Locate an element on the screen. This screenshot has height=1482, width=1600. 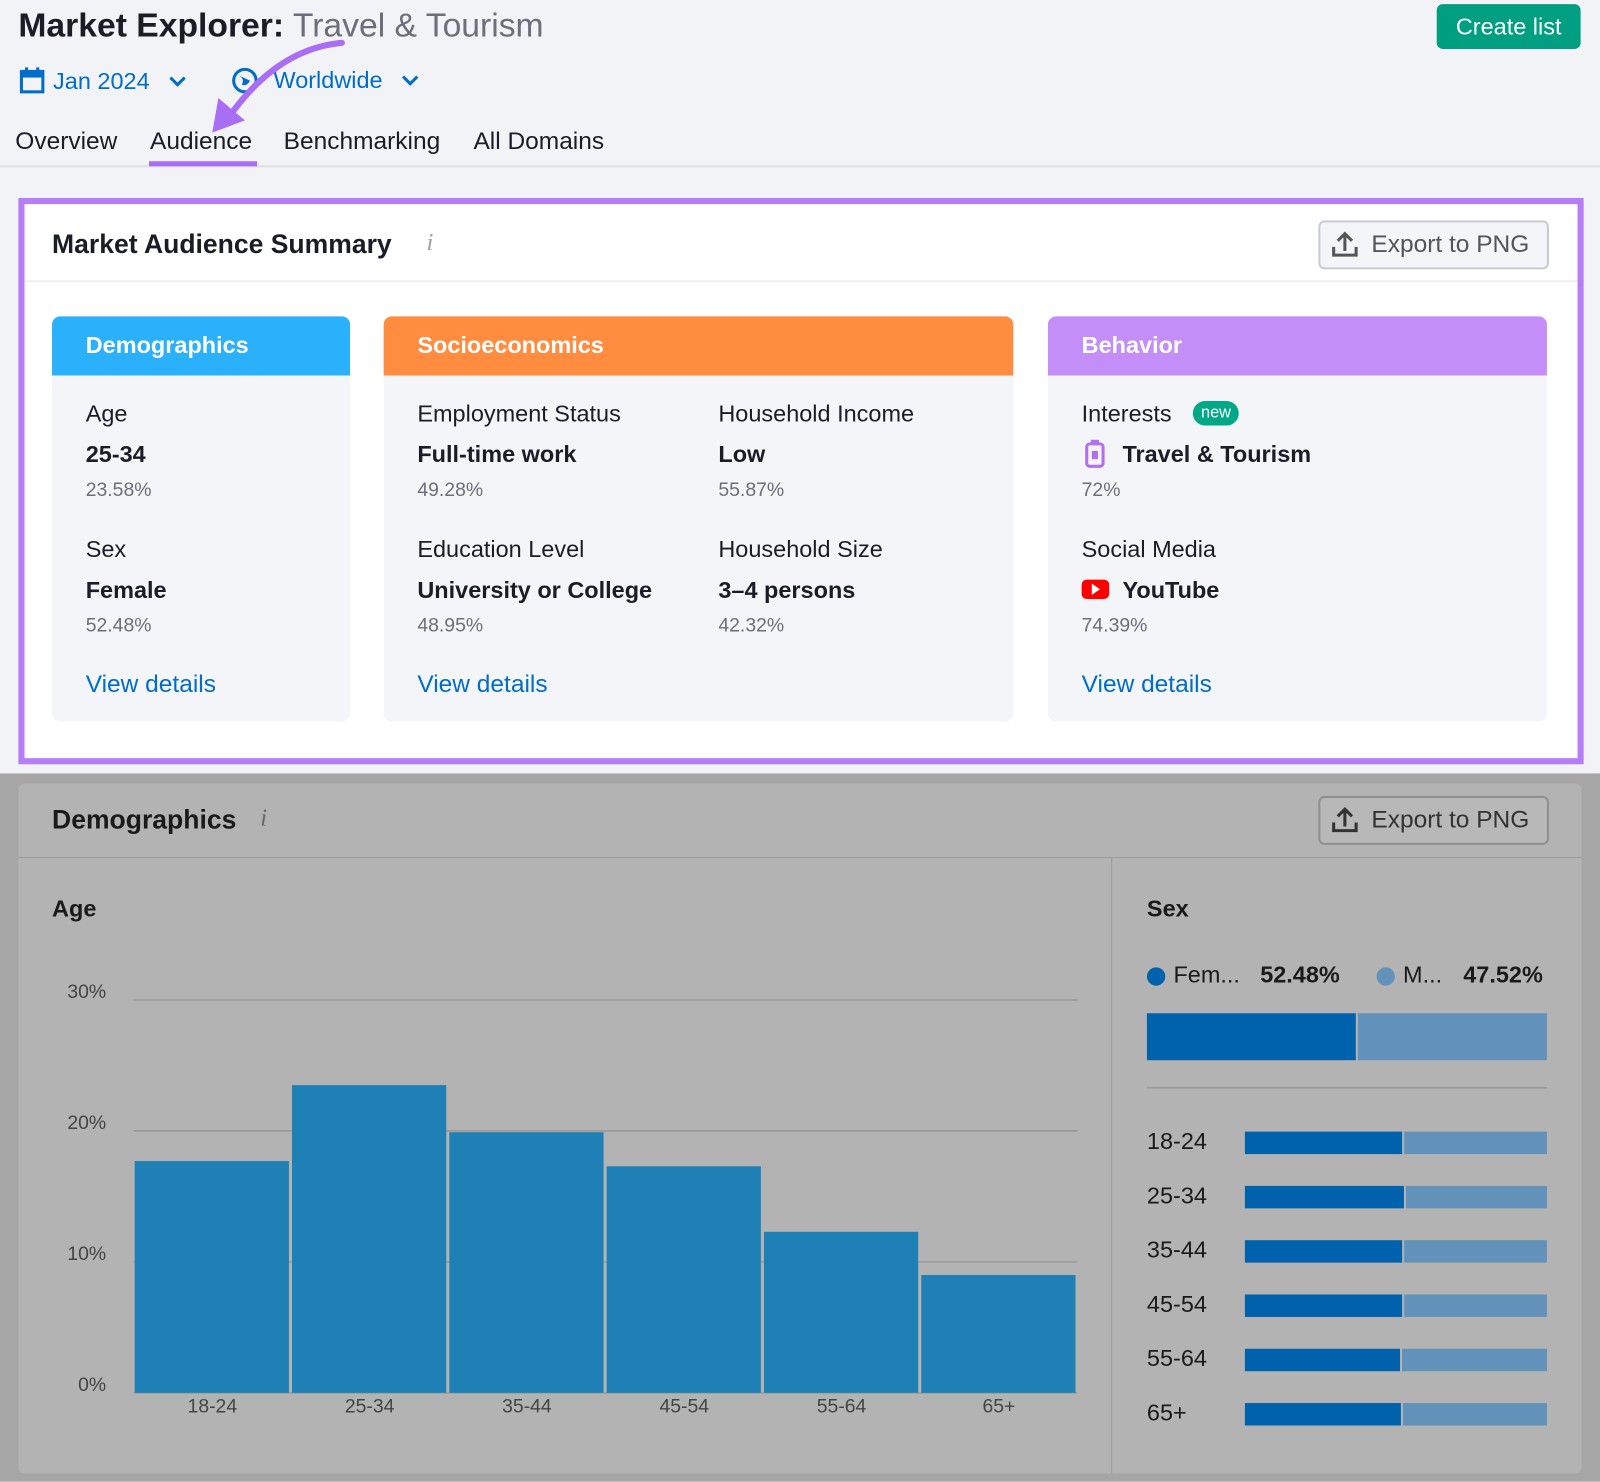
export-icon is located at coordinates (1345, 820).